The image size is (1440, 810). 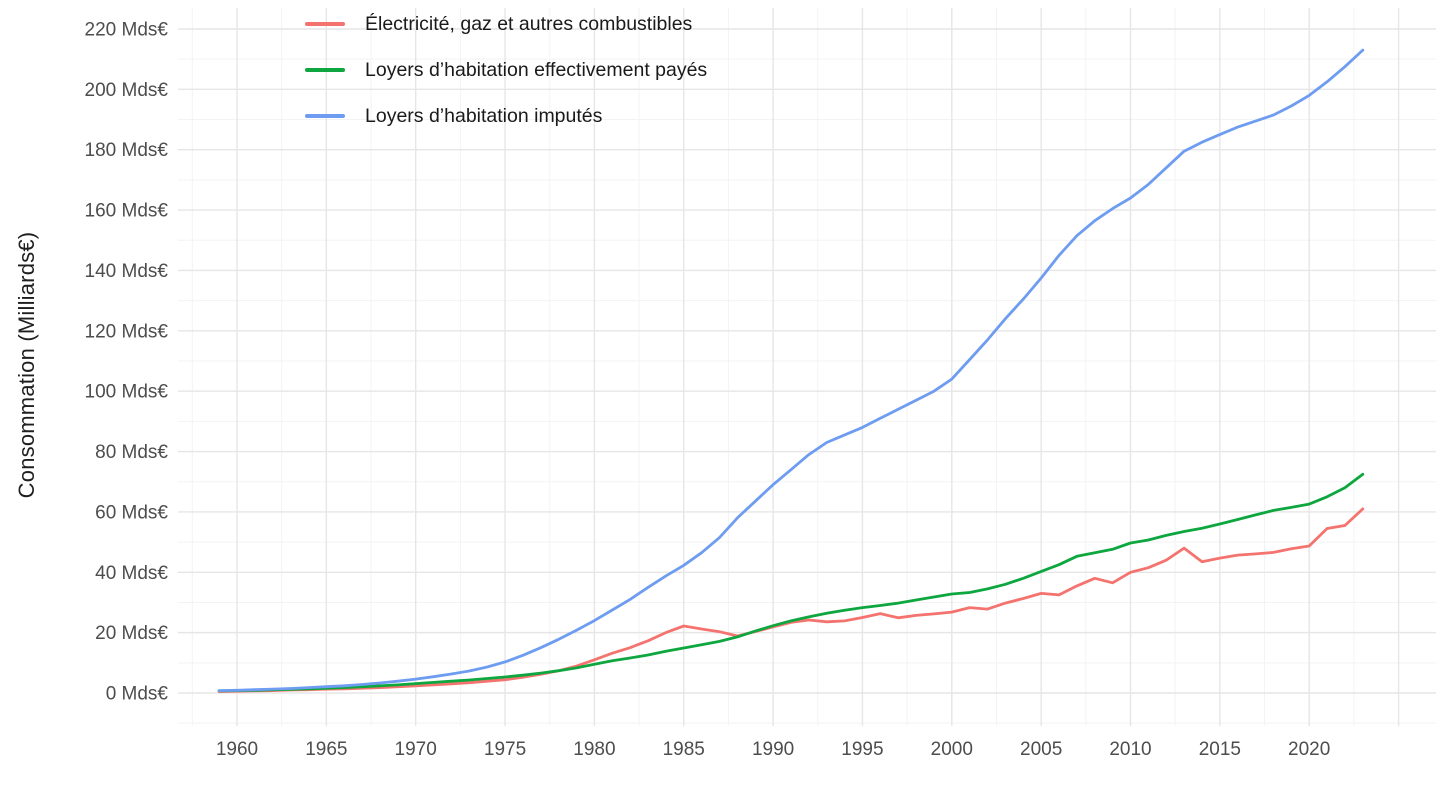 I want to click on x-tick-label: 2015, so click(x=1220, y=749).